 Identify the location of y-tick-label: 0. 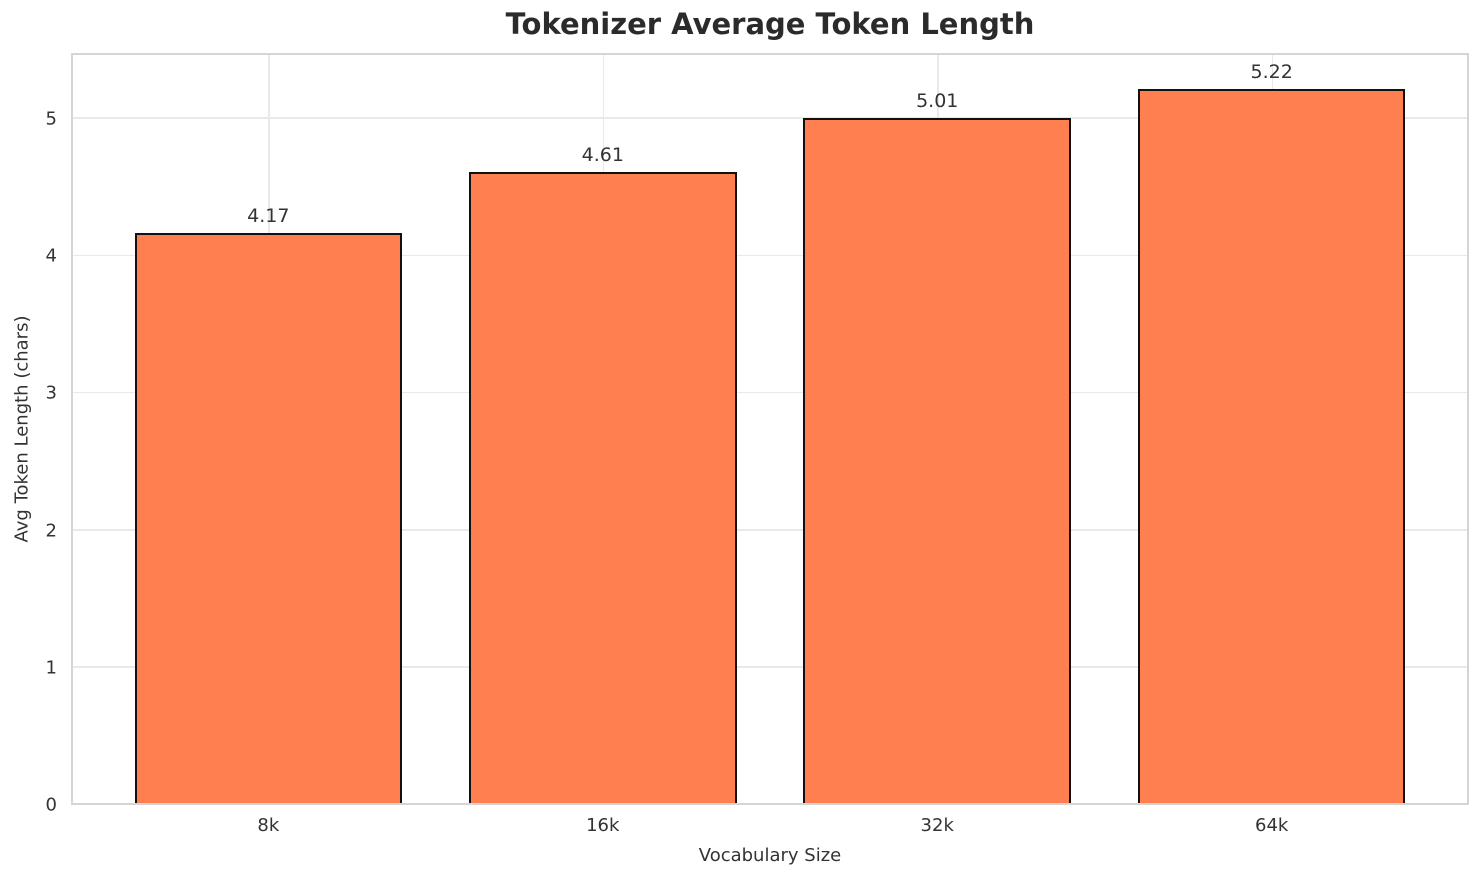
(51, 805).